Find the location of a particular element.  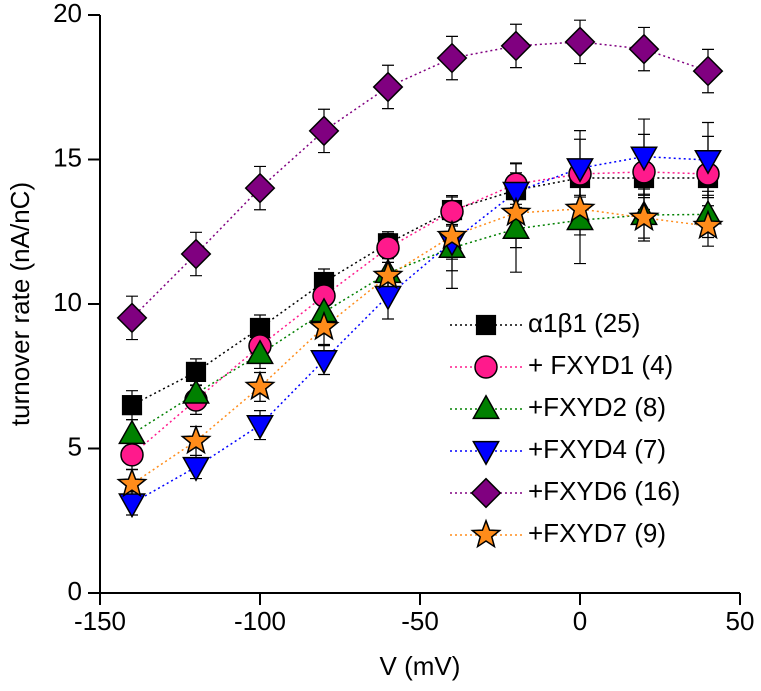

y-axis-label: turnover rate (nA/nC) is located at coordinates (20, 304).